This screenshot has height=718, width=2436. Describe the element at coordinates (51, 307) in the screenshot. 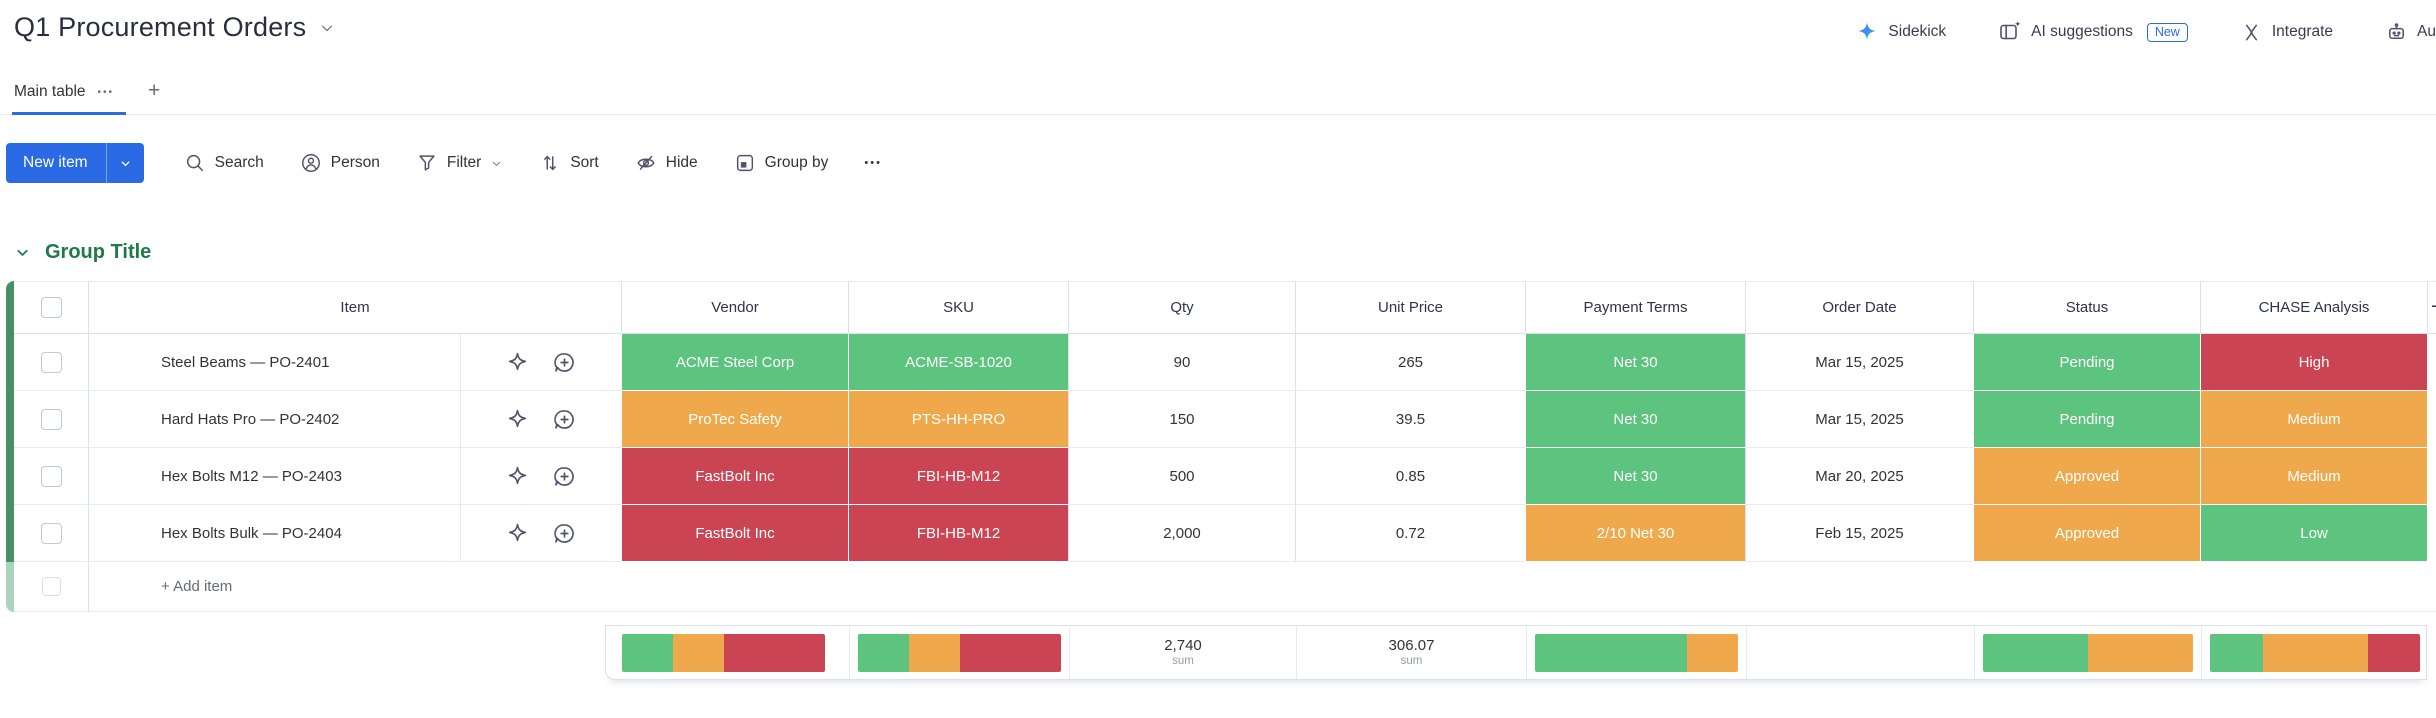

I see `select-all-checkbox` at that location.